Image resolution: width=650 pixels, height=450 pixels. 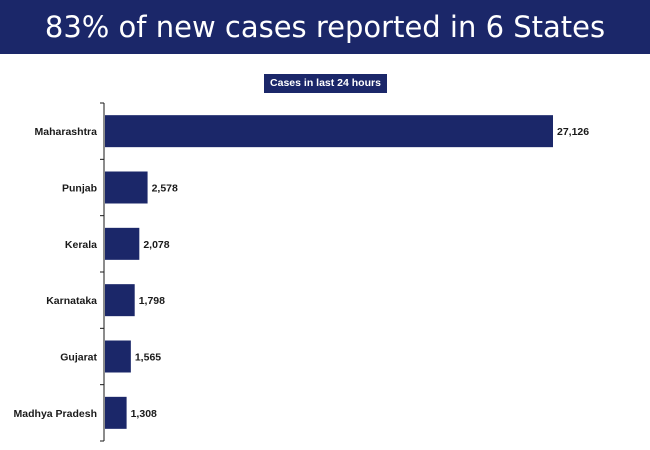 What do you see at coordinates (71, 301) in the screenshot?
I see `category-label-karnataka: Karnataka` at bounding box center [71, 301].